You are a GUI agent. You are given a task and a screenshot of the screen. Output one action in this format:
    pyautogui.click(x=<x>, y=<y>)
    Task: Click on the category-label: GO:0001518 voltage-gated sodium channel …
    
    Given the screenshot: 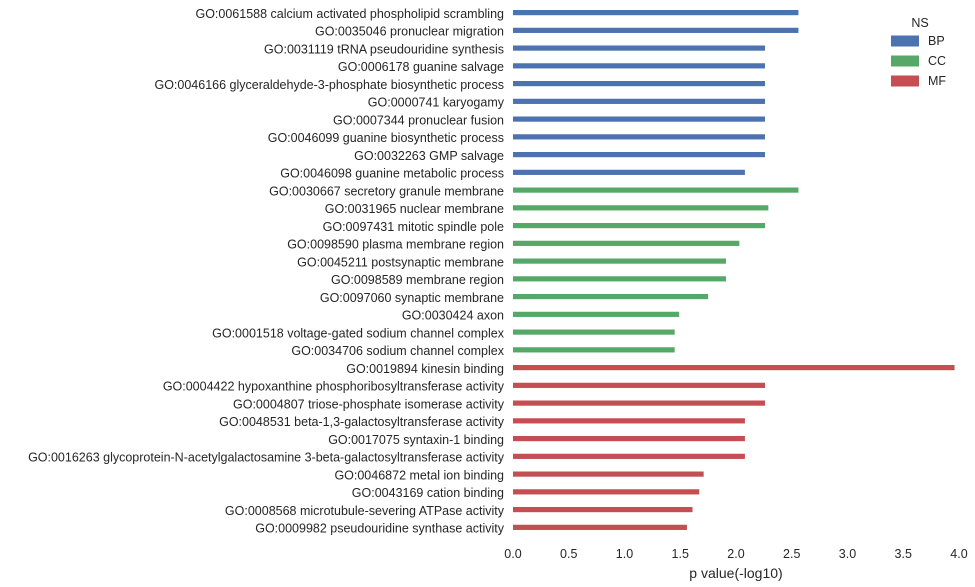 What is the action you would take?
    pyautogui.click(x=358, y=333)
    